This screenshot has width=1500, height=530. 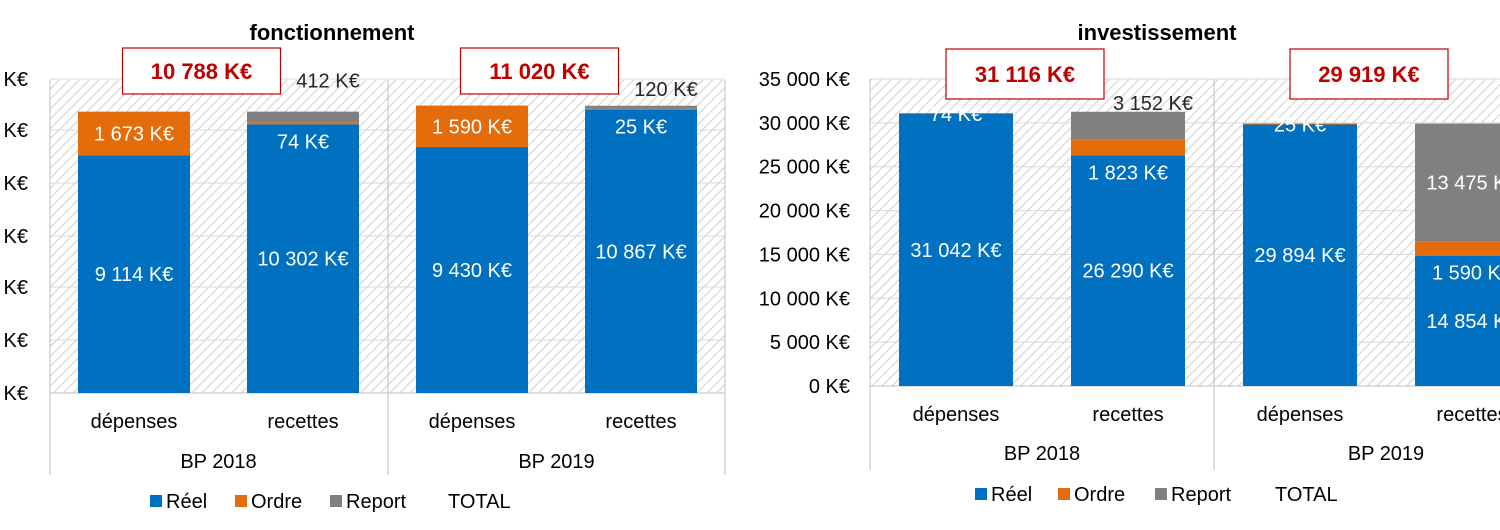 What do you see at coordinates (804, 255) in the screenshot?
I see `y-tick-label: 15 000 K€` at bounding box center [804, 255].